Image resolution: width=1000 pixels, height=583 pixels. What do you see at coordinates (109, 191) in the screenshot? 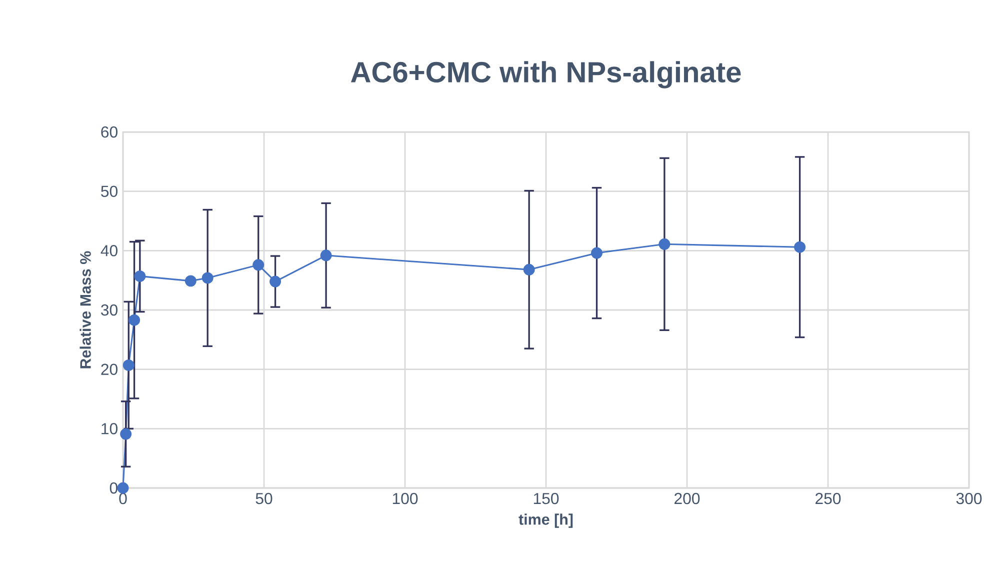
I see `y-tick-label: 50` at bounding box center [109, 191].